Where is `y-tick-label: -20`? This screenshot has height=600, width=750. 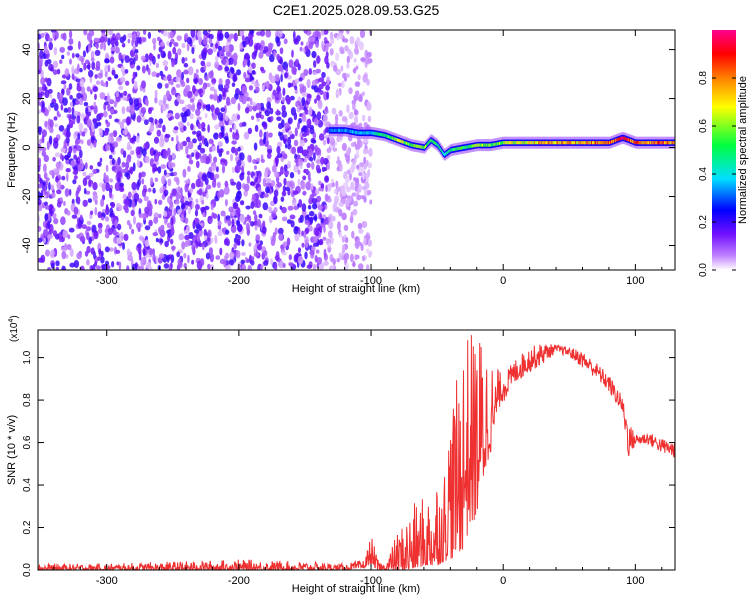 y-tick-label: -20 is located at coordinates (27, 197).